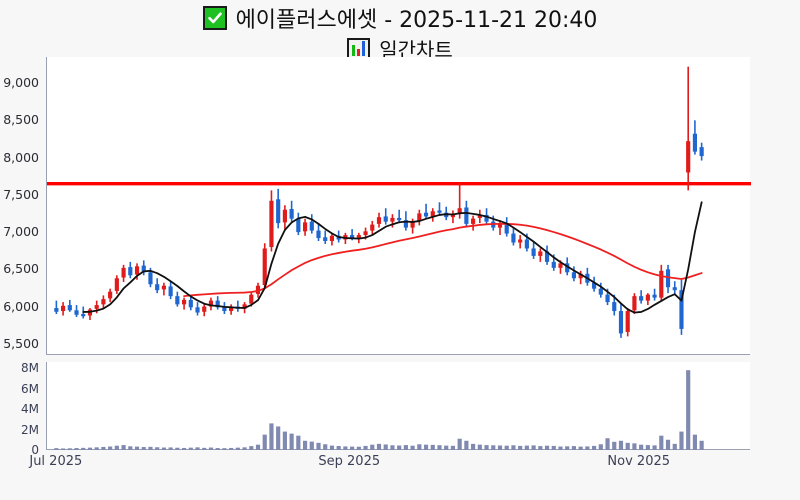 This screenshot has height=500, width=800. What do you see at coordinates (21, 157) in the screenshot?
I see `price-y-tick: 8,000` at bounding box center [21, 157].